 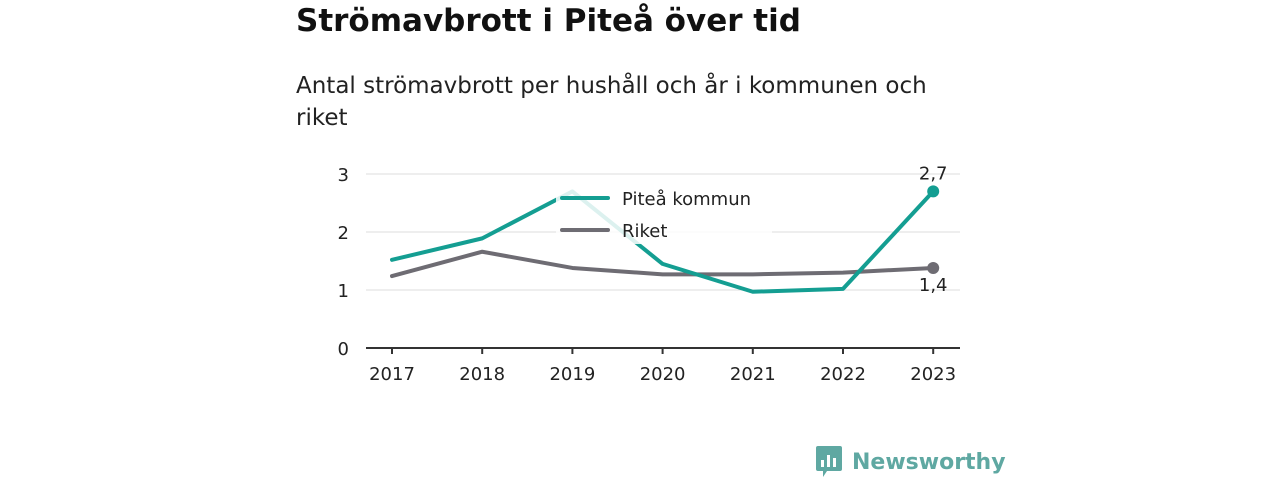 What do you see at coordinates (753, 374) in the screenshot?
I see `x-tick-label: 2021` at bounding box center [753, 374].